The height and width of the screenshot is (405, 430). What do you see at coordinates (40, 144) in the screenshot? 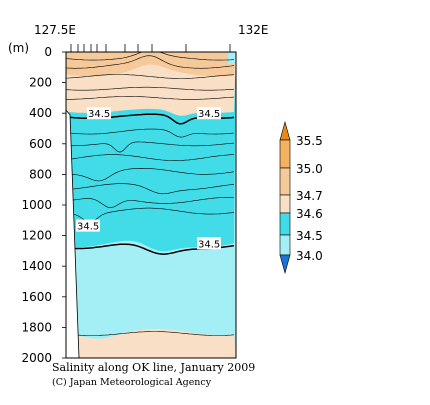
I see `y-tick-label: 600` at bounding box center [40, 144].